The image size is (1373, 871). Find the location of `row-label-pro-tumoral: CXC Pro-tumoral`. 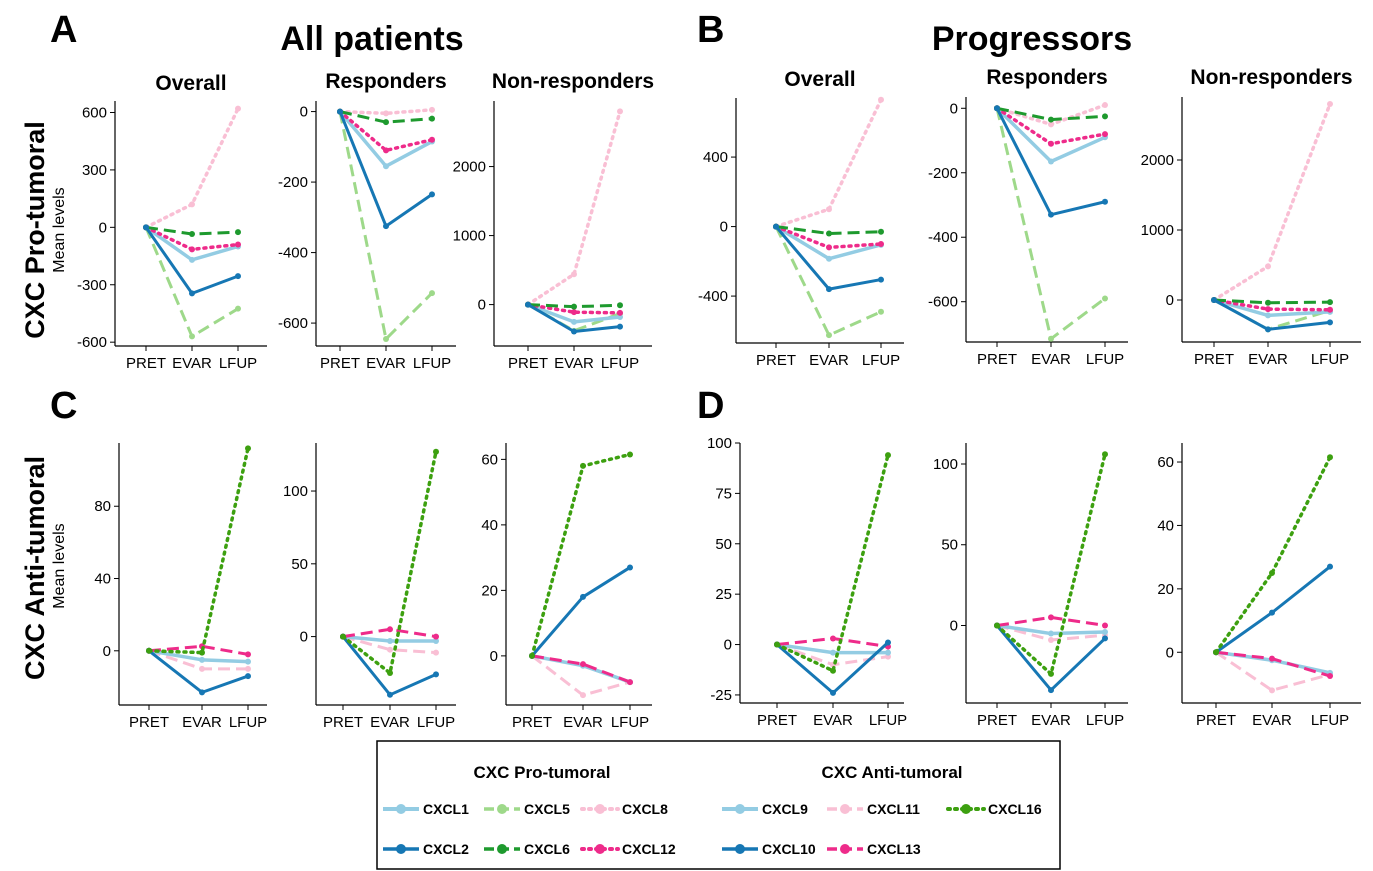

row-label-pro-tumoral: CXC Pro-tumoral is located at coordinates (35, 230).